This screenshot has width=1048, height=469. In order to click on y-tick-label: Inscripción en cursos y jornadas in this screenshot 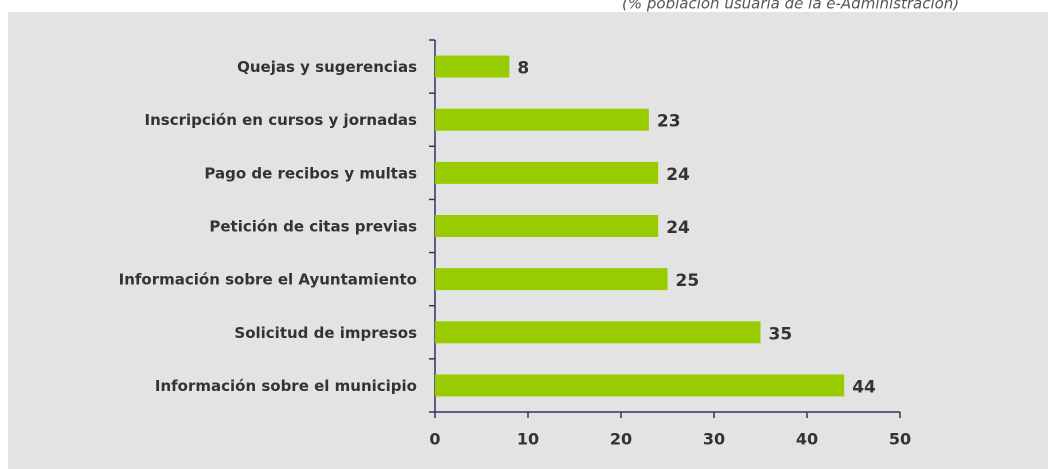, I will do `click(281, 120)`.